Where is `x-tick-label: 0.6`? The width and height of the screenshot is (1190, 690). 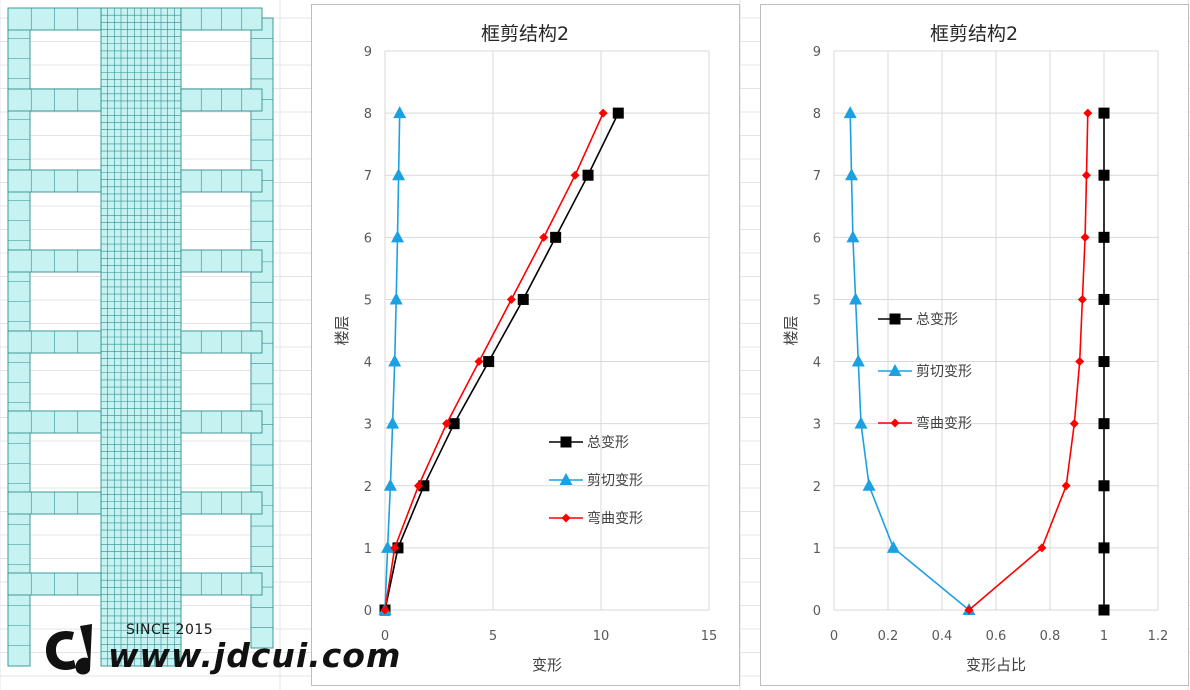 x-tick-label: 0.6 is located at coordinates (996, 636).